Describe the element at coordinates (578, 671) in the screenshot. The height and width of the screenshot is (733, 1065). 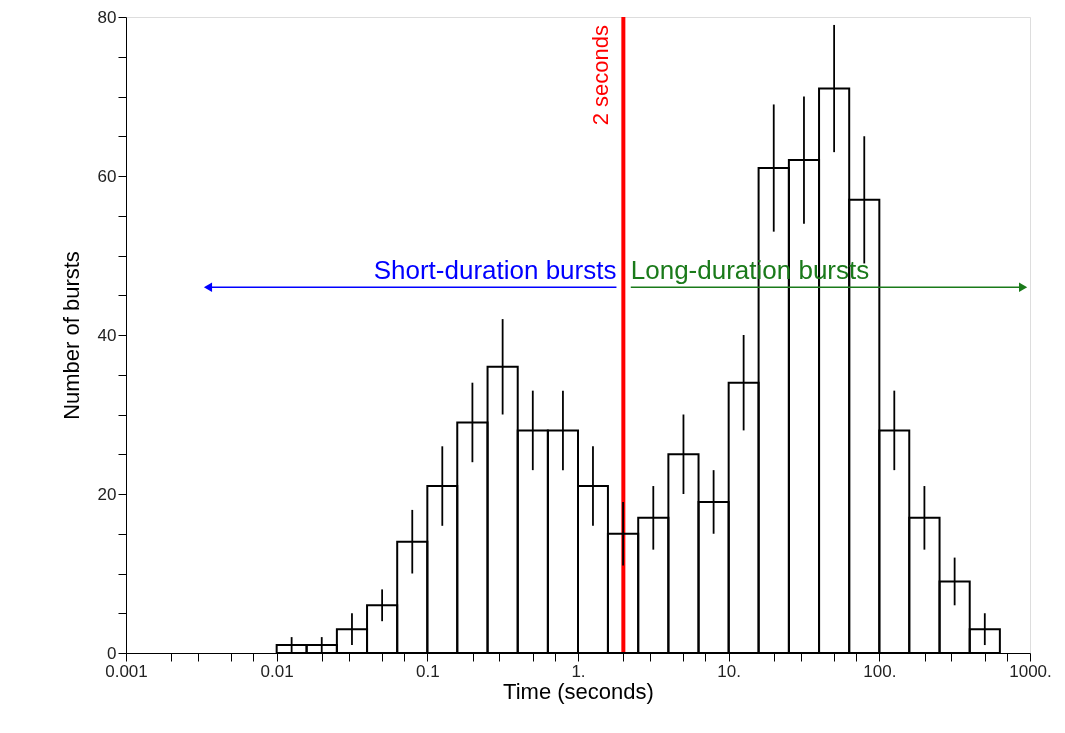
I see `x-tick-label: 1.` at that location.